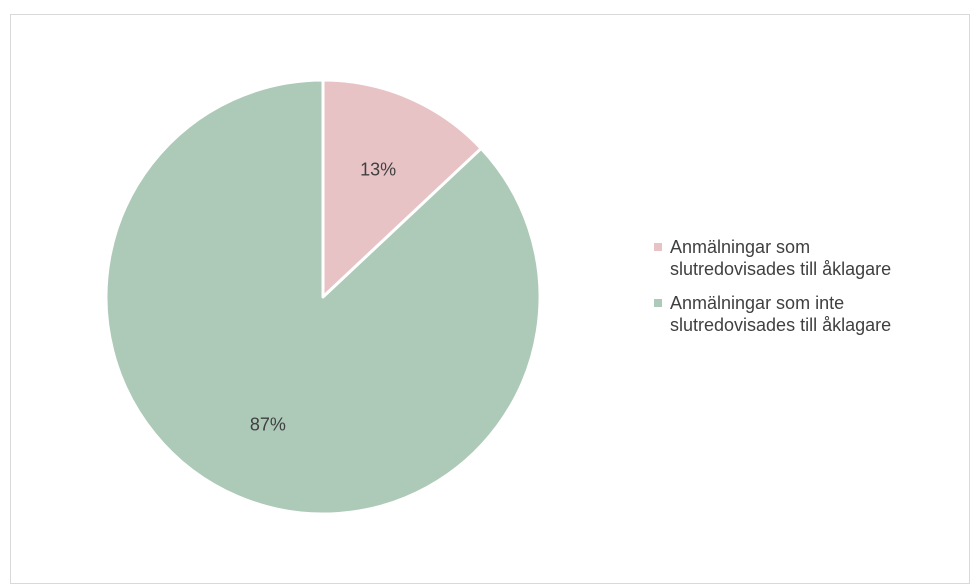 This screenshot has width=978, height=584. What do you see at coordinates (658, 303) in the screenshot?
I see `legend-swatch-not-reported` at bounding box center [658, 303].